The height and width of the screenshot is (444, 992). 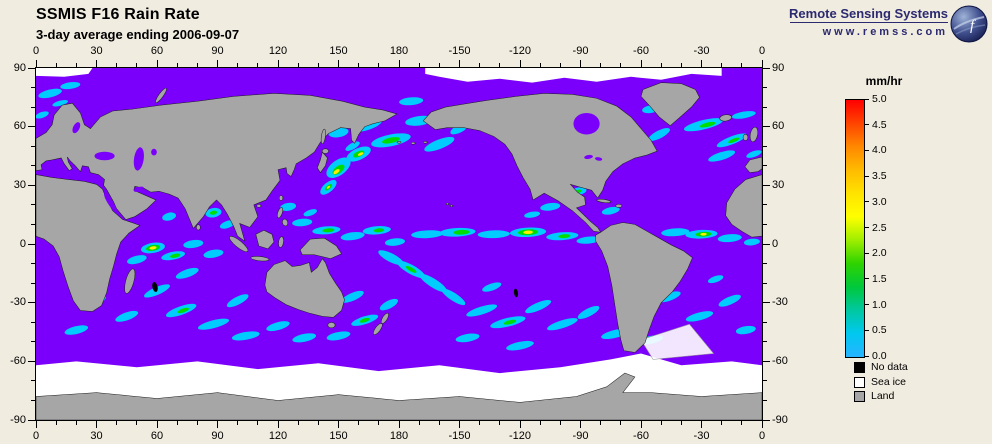 What do you see at coordinates (879, 176) in the screenshot?
I see `colorbar-tick-label: 3.5` at bounding box center [879, 176].